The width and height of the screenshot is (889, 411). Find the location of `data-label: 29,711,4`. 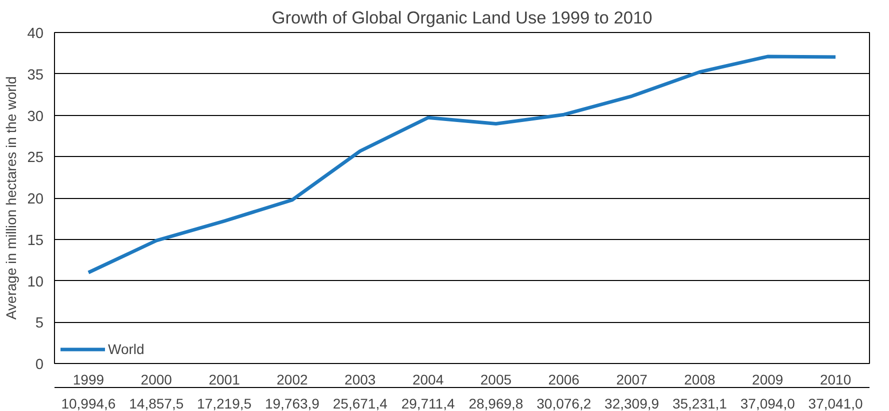

data-label: 29,711,4 is located at coordinates (428, 403).